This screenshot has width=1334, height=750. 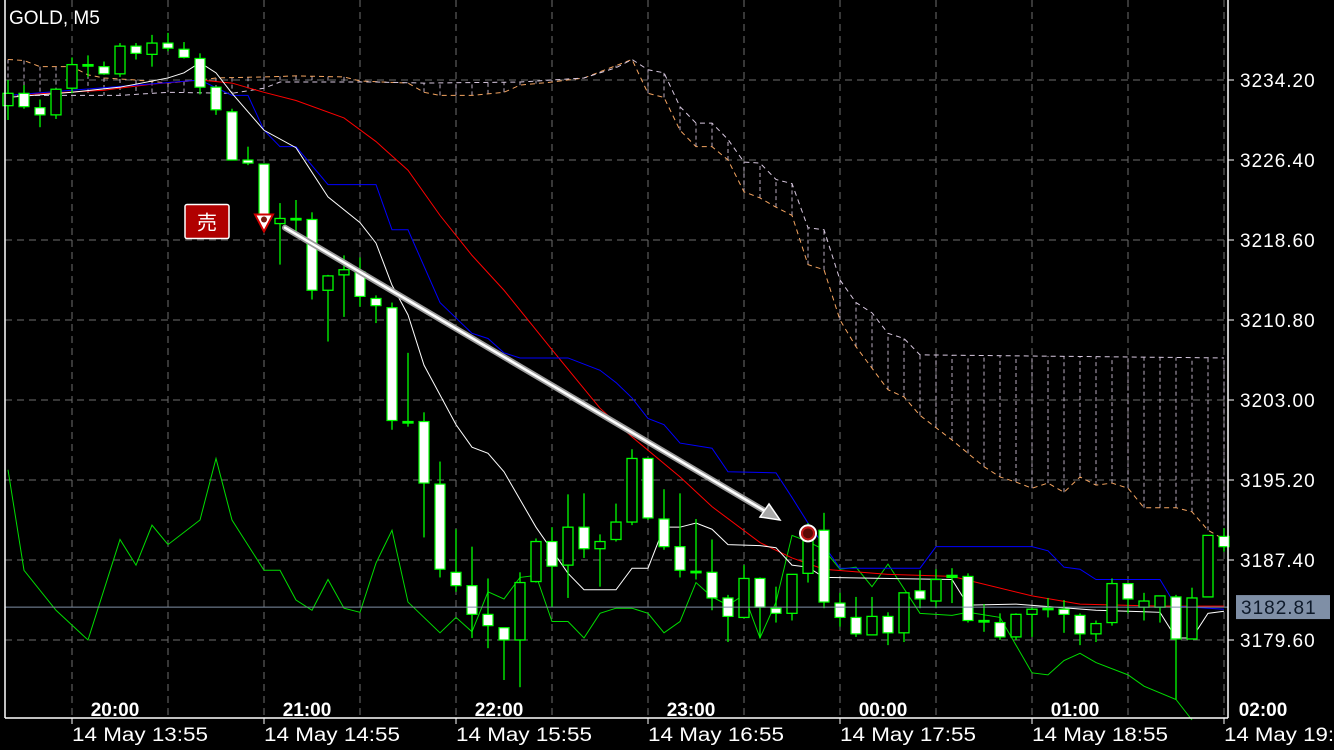 What do you see at coordinates (115, 710) in the screenshot?
I see `local-time-label: 20:00` at bounding box center [115, 710].